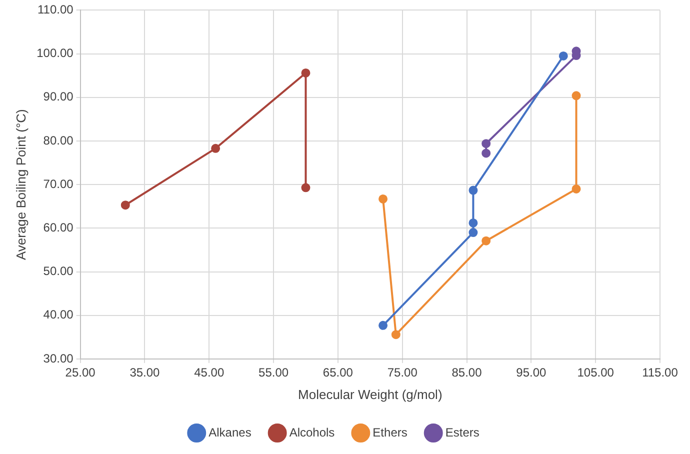  I want to click on y-tick-label: 90.00, so click(58, 97).